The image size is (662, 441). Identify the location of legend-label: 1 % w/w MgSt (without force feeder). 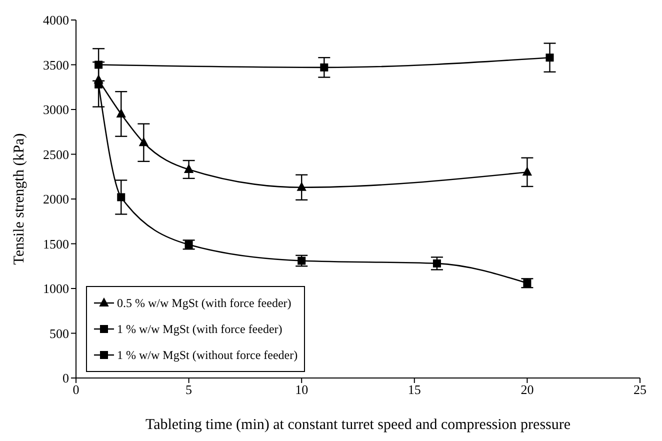
(207, 355).